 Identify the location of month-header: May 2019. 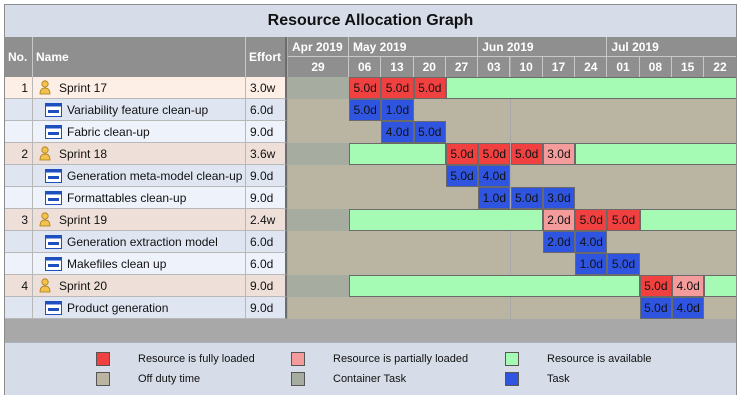
(414, 47).